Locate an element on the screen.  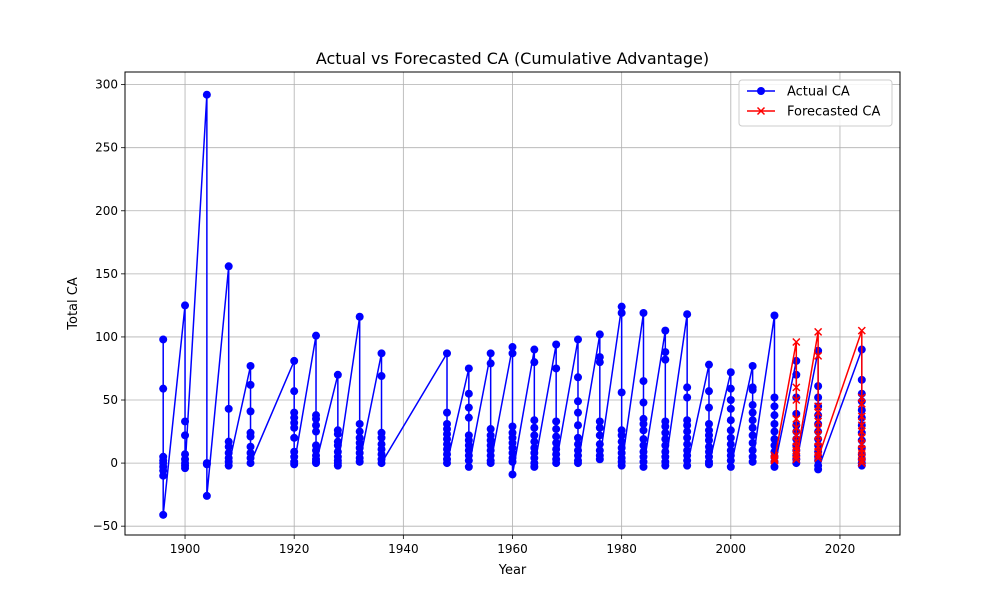
x-tick-label: 2020 is located at coordinates (840, 549).